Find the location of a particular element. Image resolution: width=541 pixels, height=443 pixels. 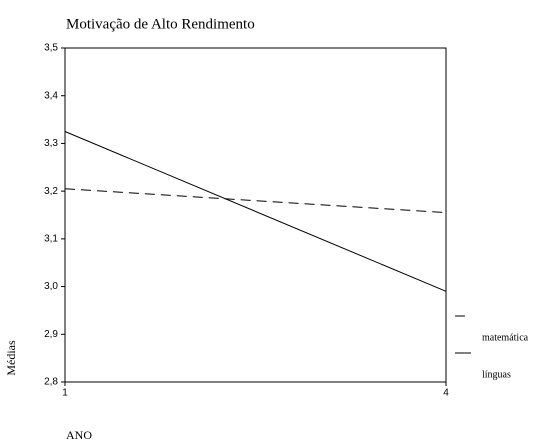

y-tick-label: 2,8 is located at coordinates (51, 382).